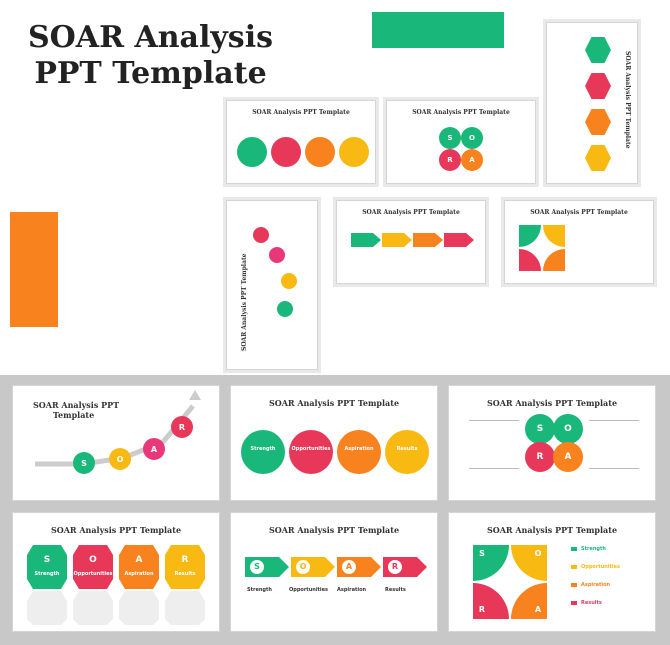 The width and height of the screenshot is (670, 645). I want to click on step-circle-a: A, so click(154, 449).